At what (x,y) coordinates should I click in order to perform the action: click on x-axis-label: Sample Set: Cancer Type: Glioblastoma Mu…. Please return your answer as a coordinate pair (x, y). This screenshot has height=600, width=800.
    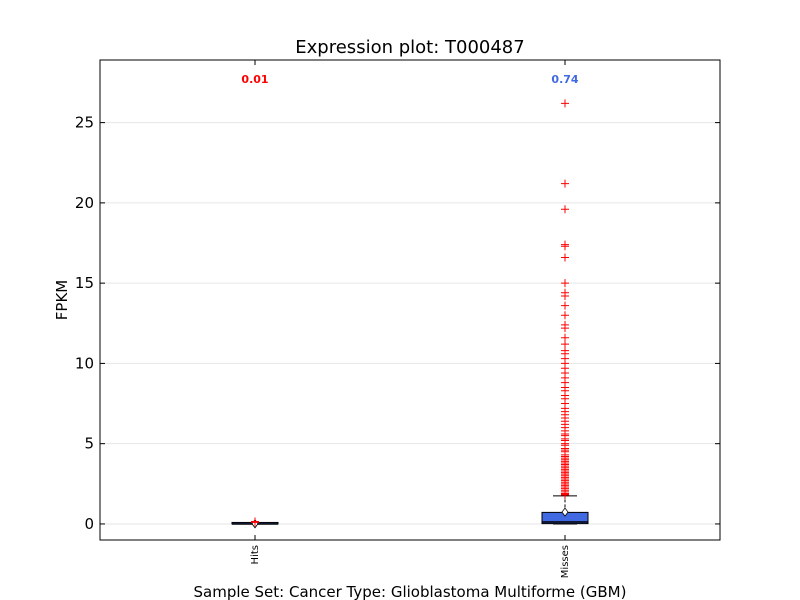
    Looking at the image, I should click on (410, 591).